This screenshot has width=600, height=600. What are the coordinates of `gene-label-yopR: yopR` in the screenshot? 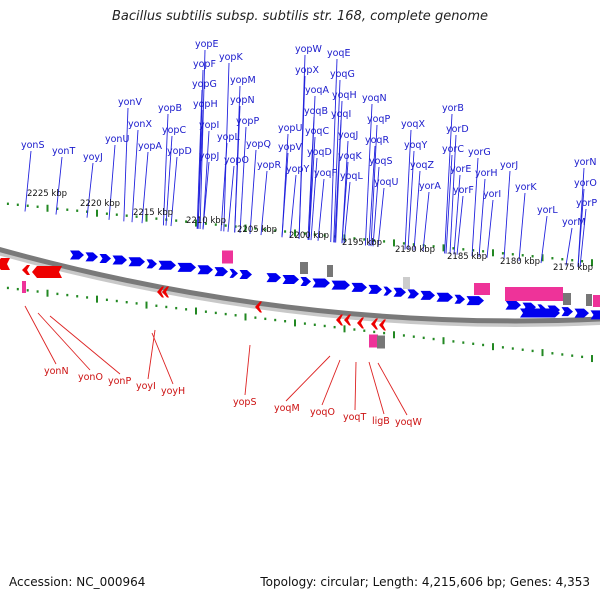 It's located at (269, 165).